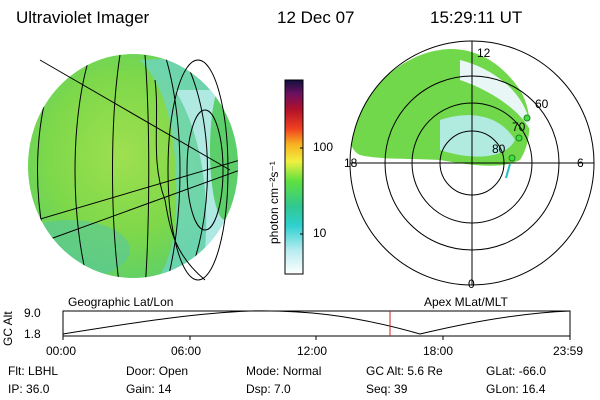 The width and height of the screenshot is (600, 400). What do you see at coordinates (499, 149) in the screenshot?
I see `mlat-label-80: 80` at bounding box center [499, 149].